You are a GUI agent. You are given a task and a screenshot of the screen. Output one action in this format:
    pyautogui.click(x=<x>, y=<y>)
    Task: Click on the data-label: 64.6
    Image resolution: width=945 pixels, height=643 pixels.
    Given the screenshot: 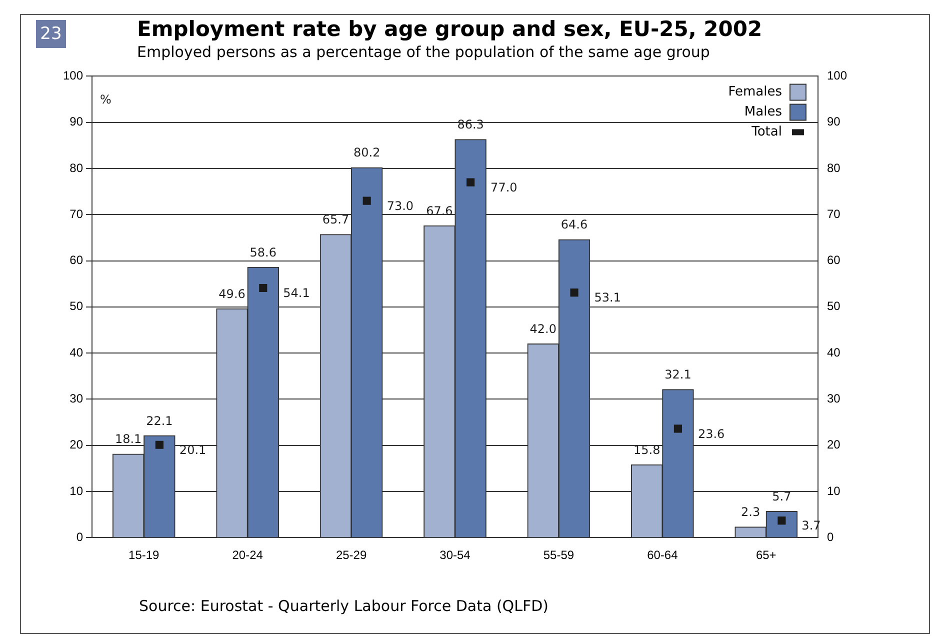 What is the action you would take?
    pyautogui.click(x=574, y=225)
    